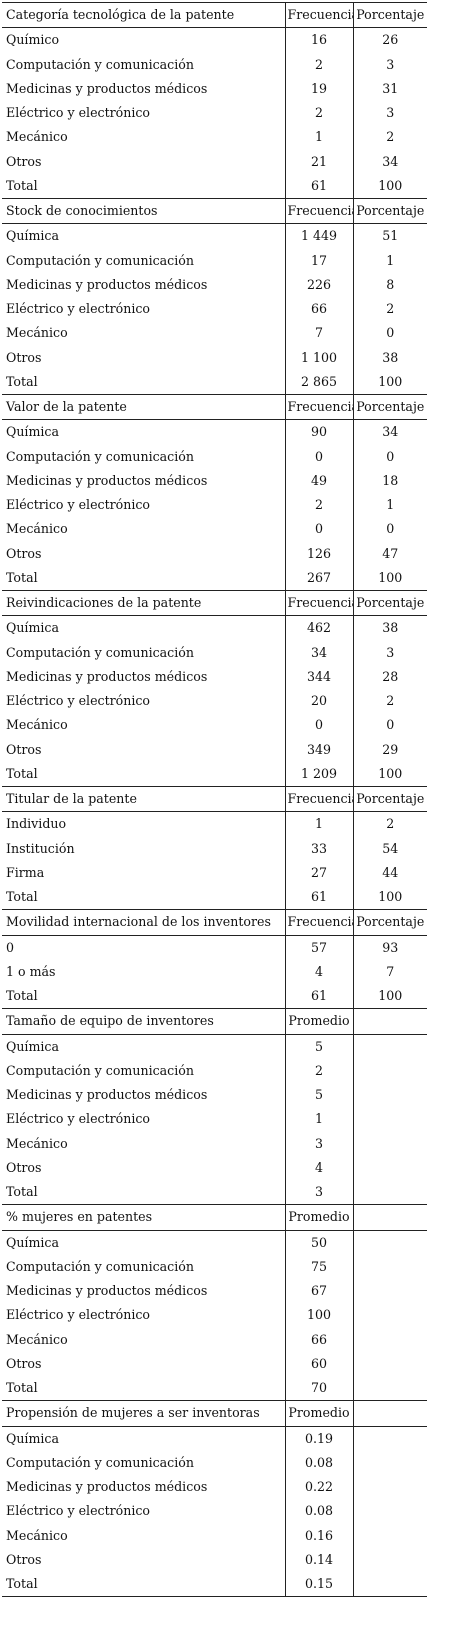 This screenshot has height=1652, width=449. I want to click on row-value: 226, so click(318, 284).